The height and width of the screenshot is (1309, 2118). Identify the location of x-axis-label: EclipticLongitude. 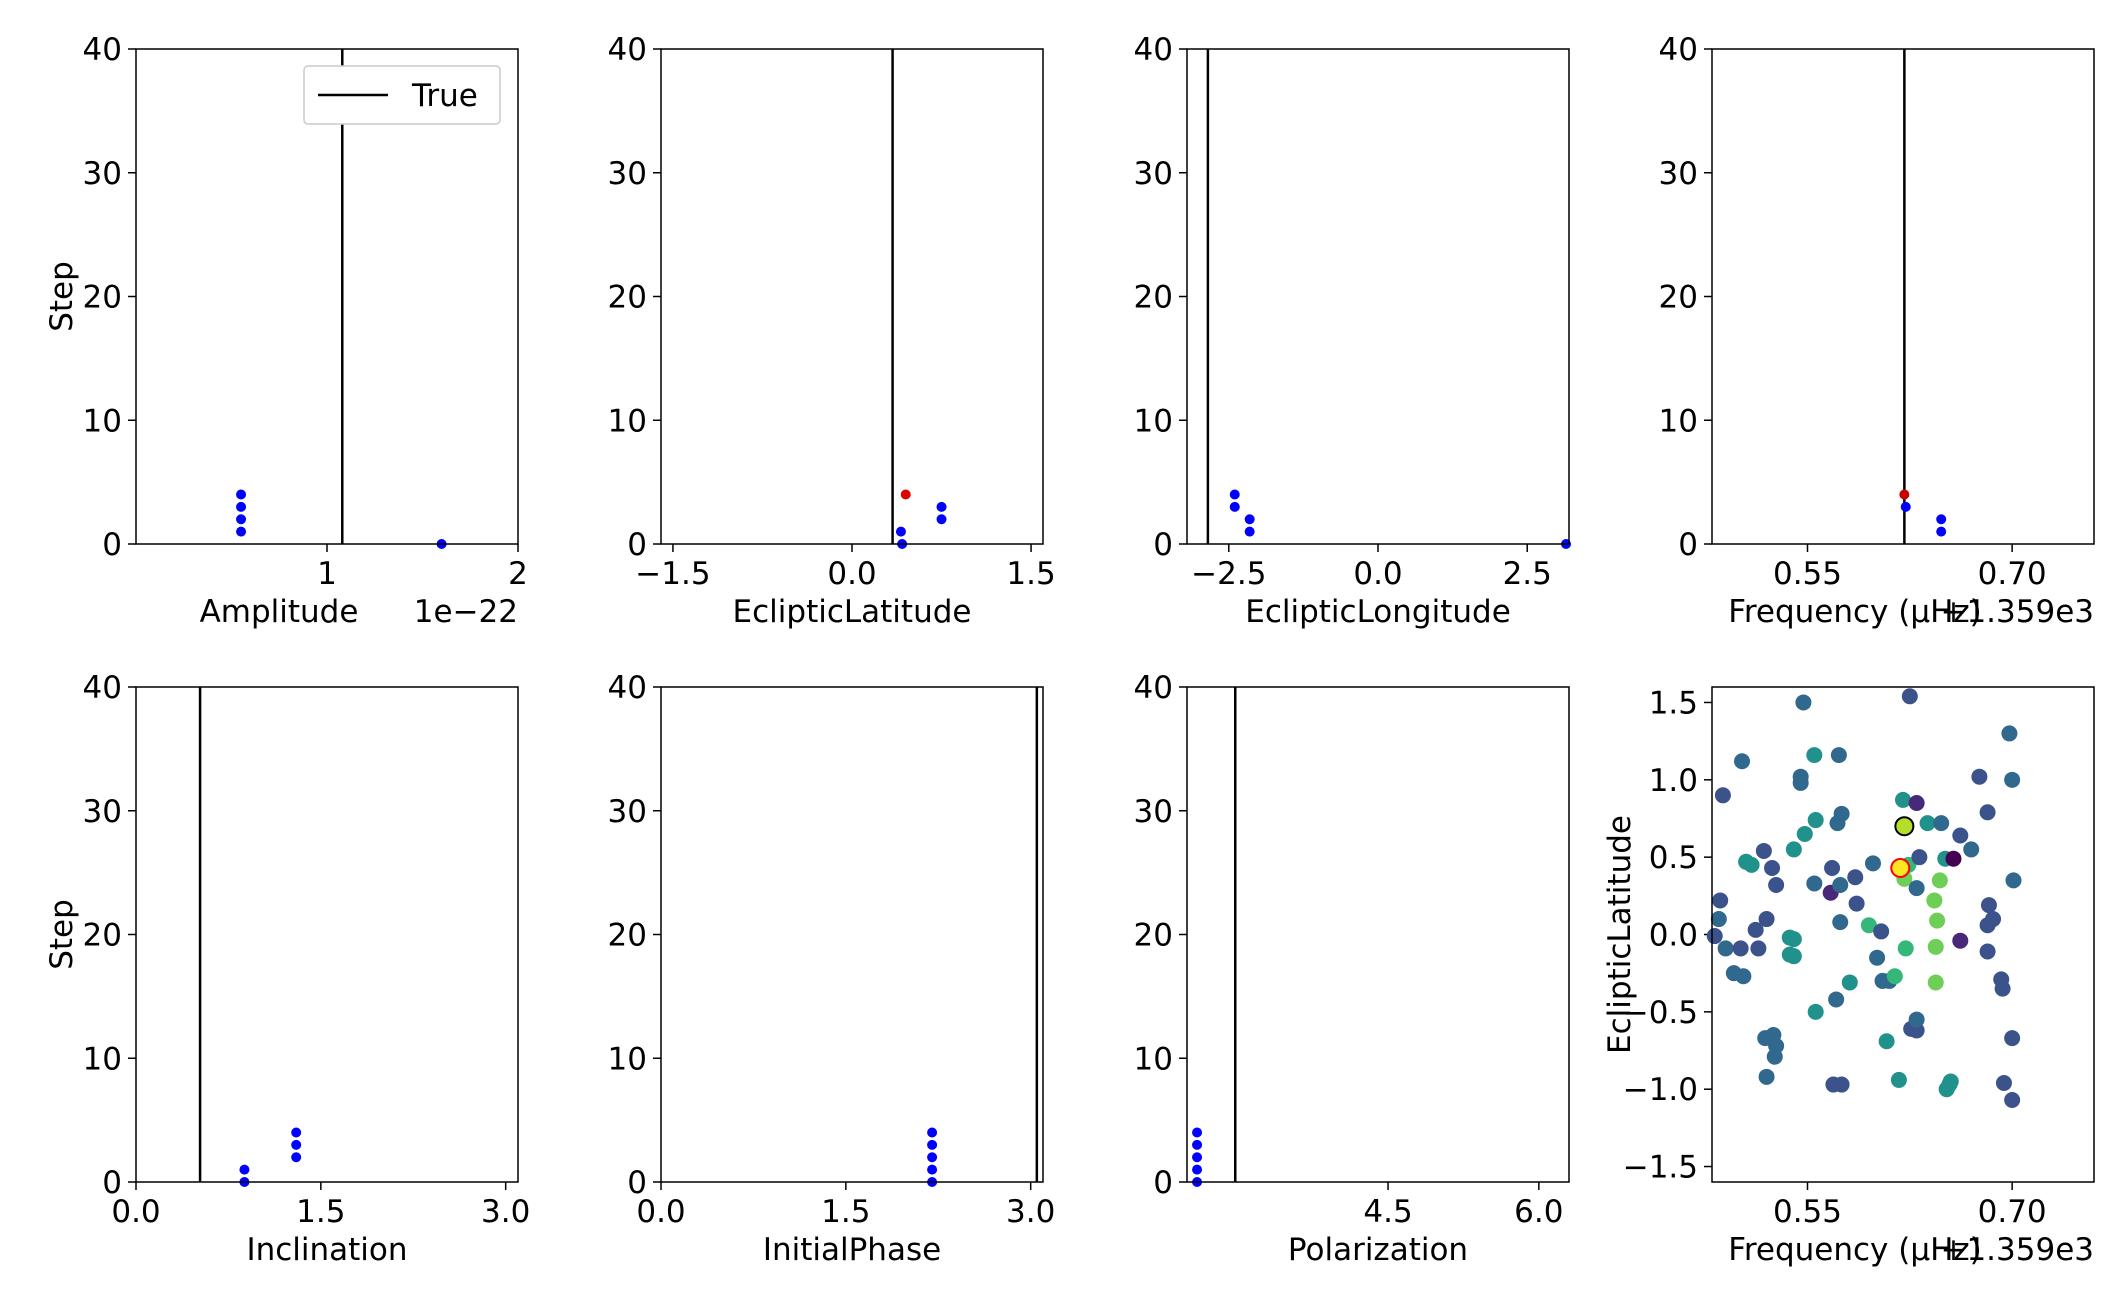
(1378, 612).